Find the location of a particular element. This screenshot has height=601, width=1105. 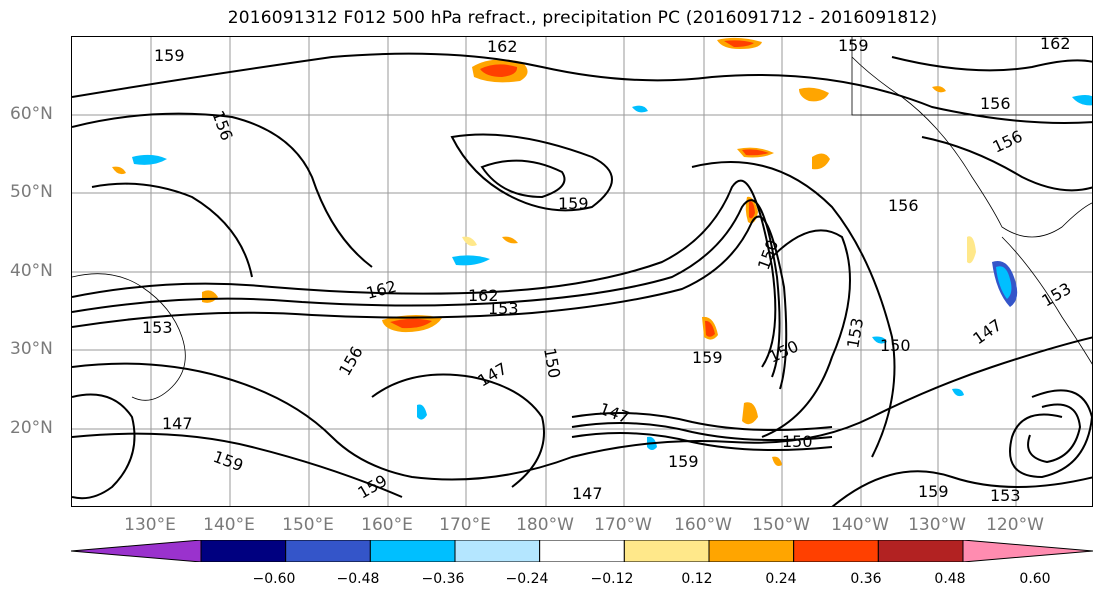

colorbar-tick-label: 0.12 is located at coordinates (697, 579).